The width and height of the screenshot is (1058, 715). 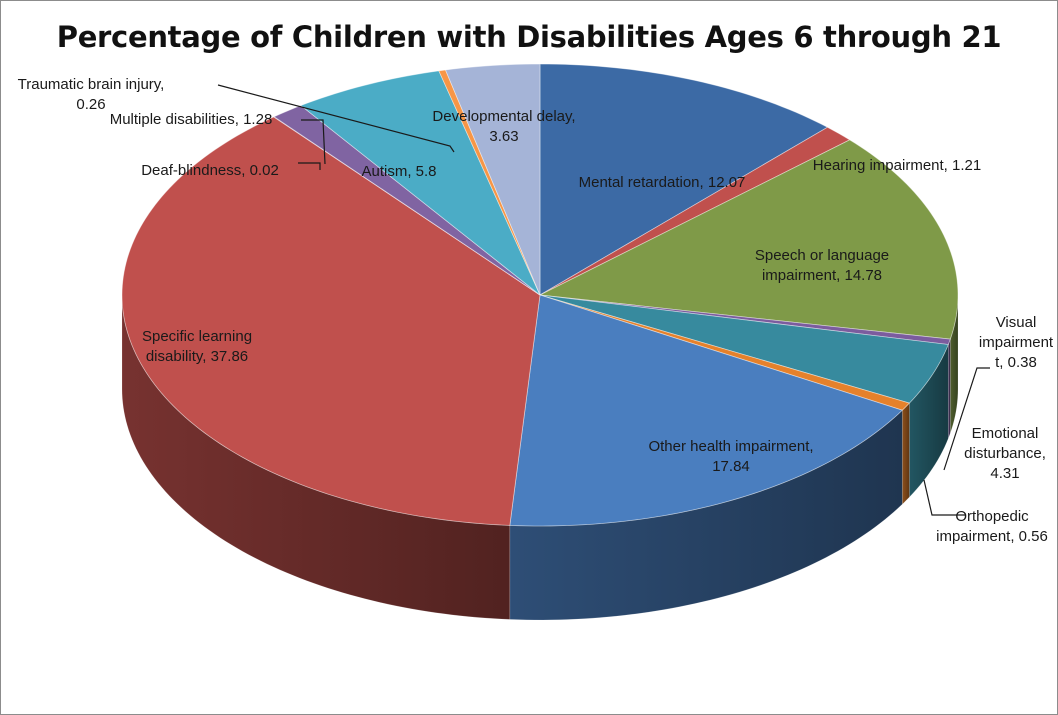 I want to click on slice-emotional-disturbance, so click(x=744, y=349).